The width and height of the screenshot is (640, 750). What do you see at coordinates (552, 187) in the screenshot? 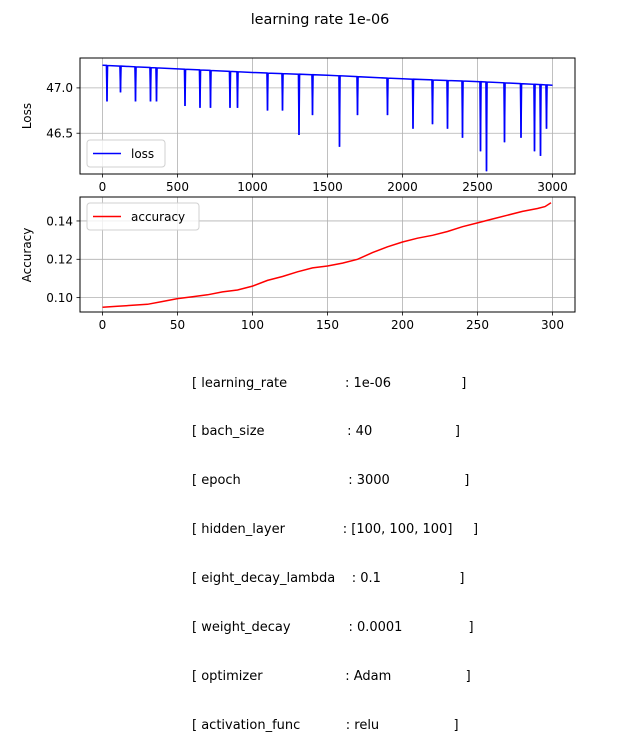
I see `loss-xtick-label: 3000` at bounding box center [552, 187].